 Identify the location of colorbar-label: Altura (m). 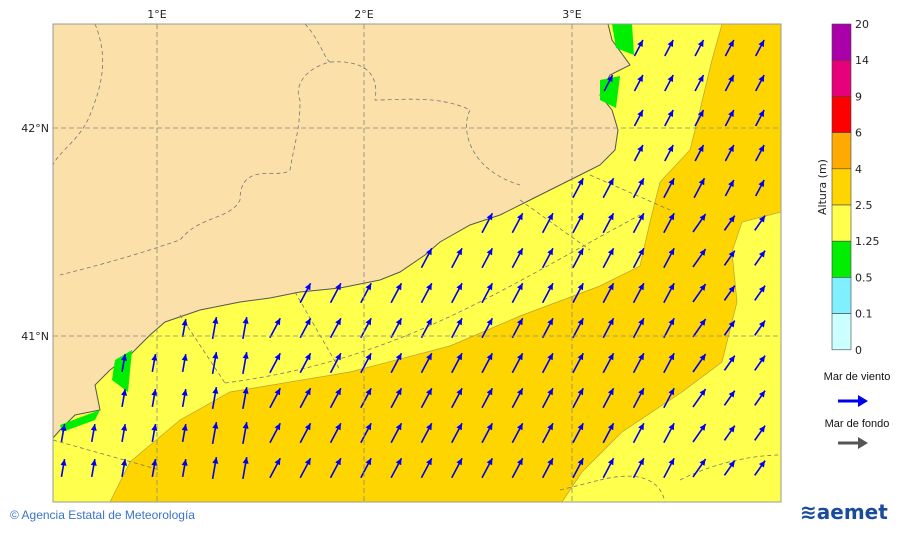
(822, 187).